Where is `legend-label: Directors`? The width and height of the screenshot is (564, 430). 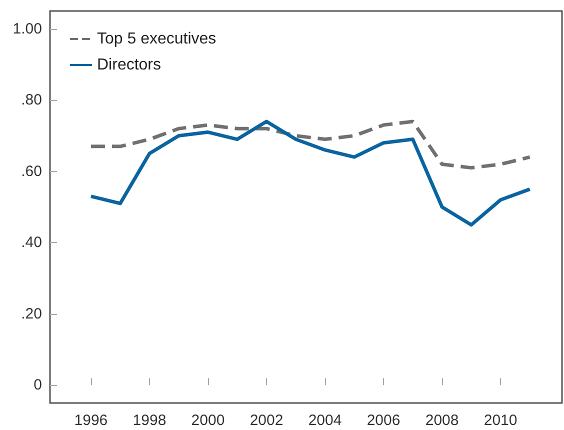
legend-label: Directors is located at coordinates (129, 65).